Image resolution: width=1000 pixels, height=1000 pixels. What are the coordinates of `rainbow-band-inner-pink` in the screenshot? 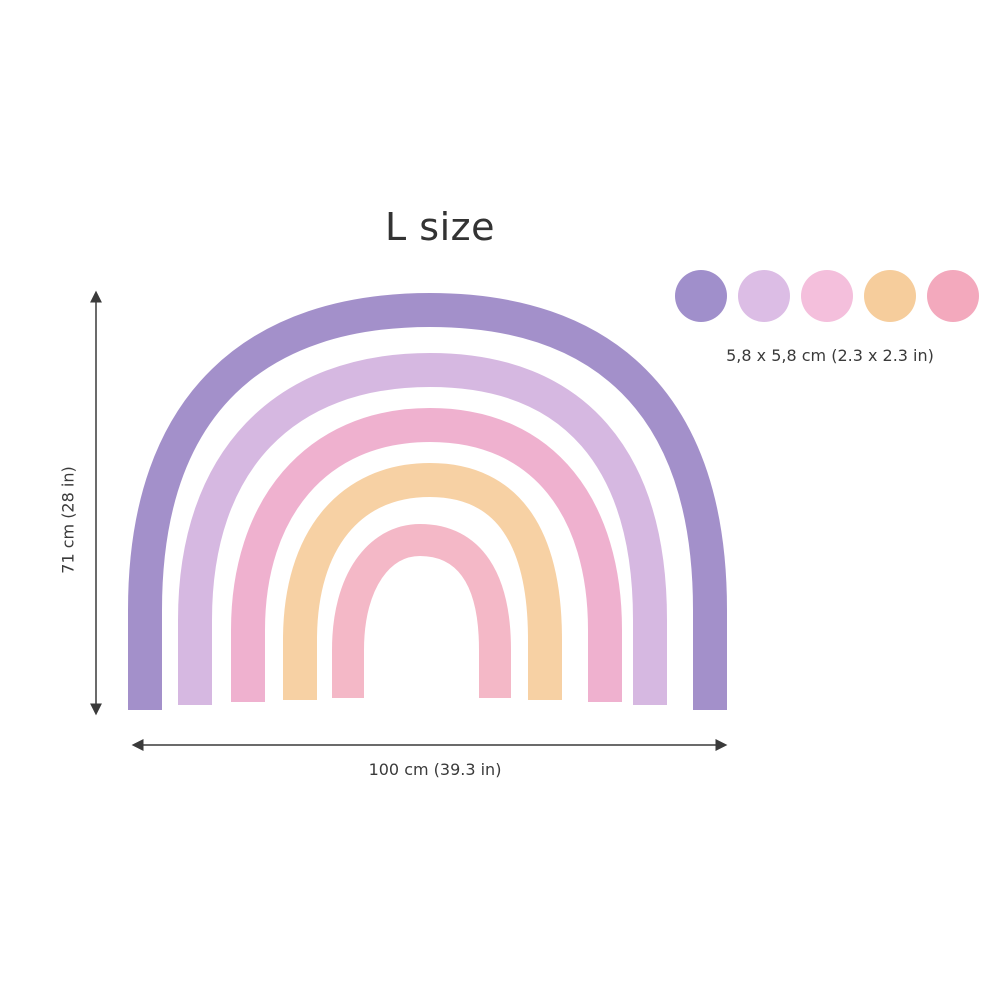 It's located at (421, 619).